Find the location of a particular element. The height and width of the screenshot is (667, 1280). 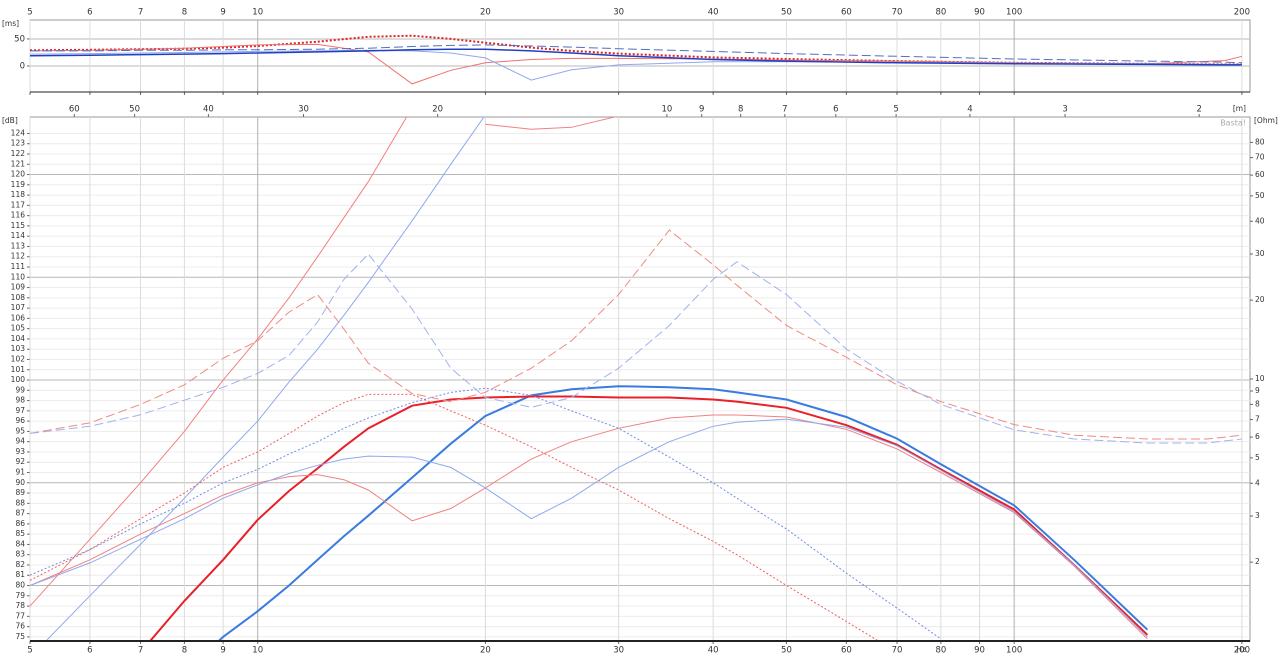

top-tick-label: 4 is located at coordinates (969, 110).